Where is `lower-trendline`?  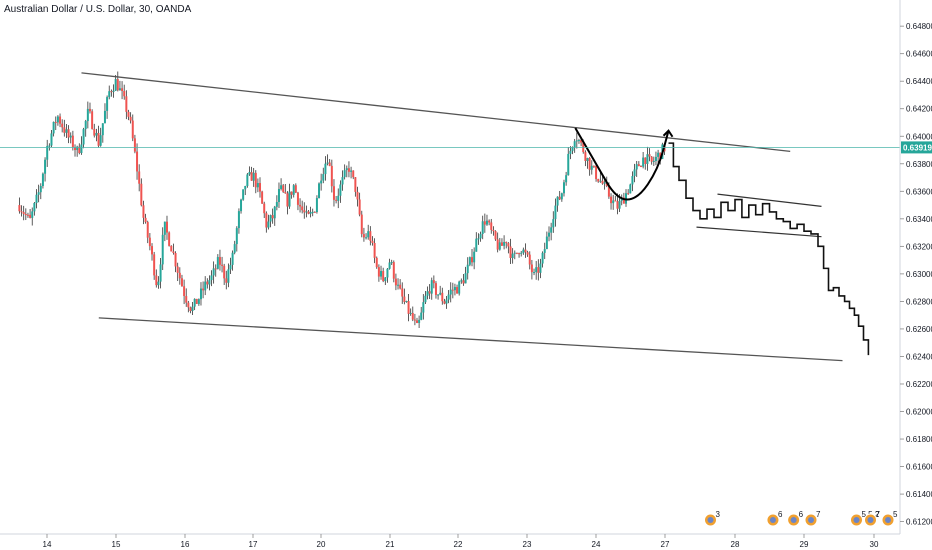
lower-trendline is located at coordinates (470, 339).